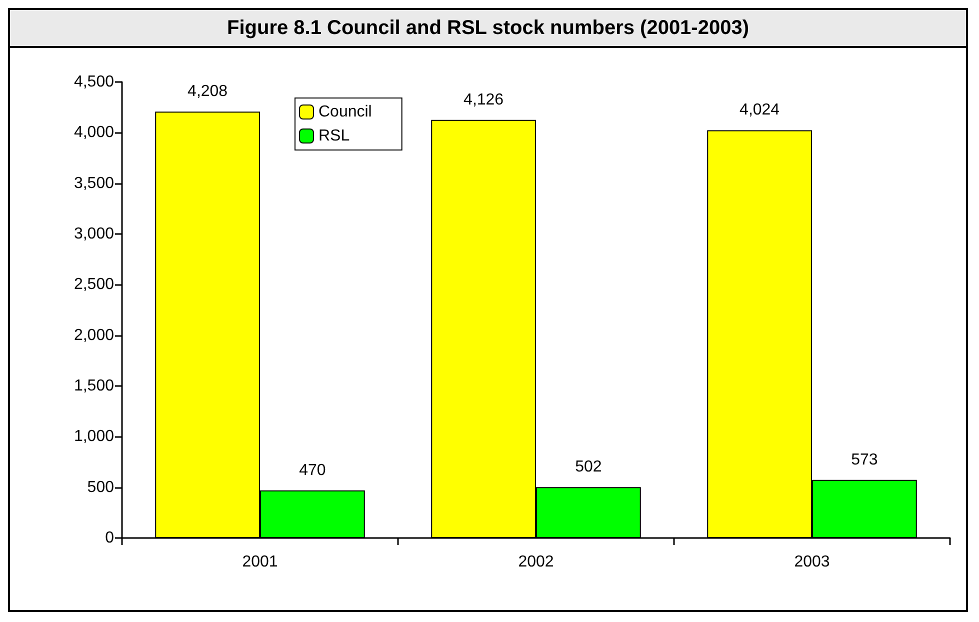 The width and height of the screenshot is (979, 622). What do you see at coordinates (94, 133) in the screenshot?
I see `y-tick-label: 4,000` at bounding box center [94, 133].